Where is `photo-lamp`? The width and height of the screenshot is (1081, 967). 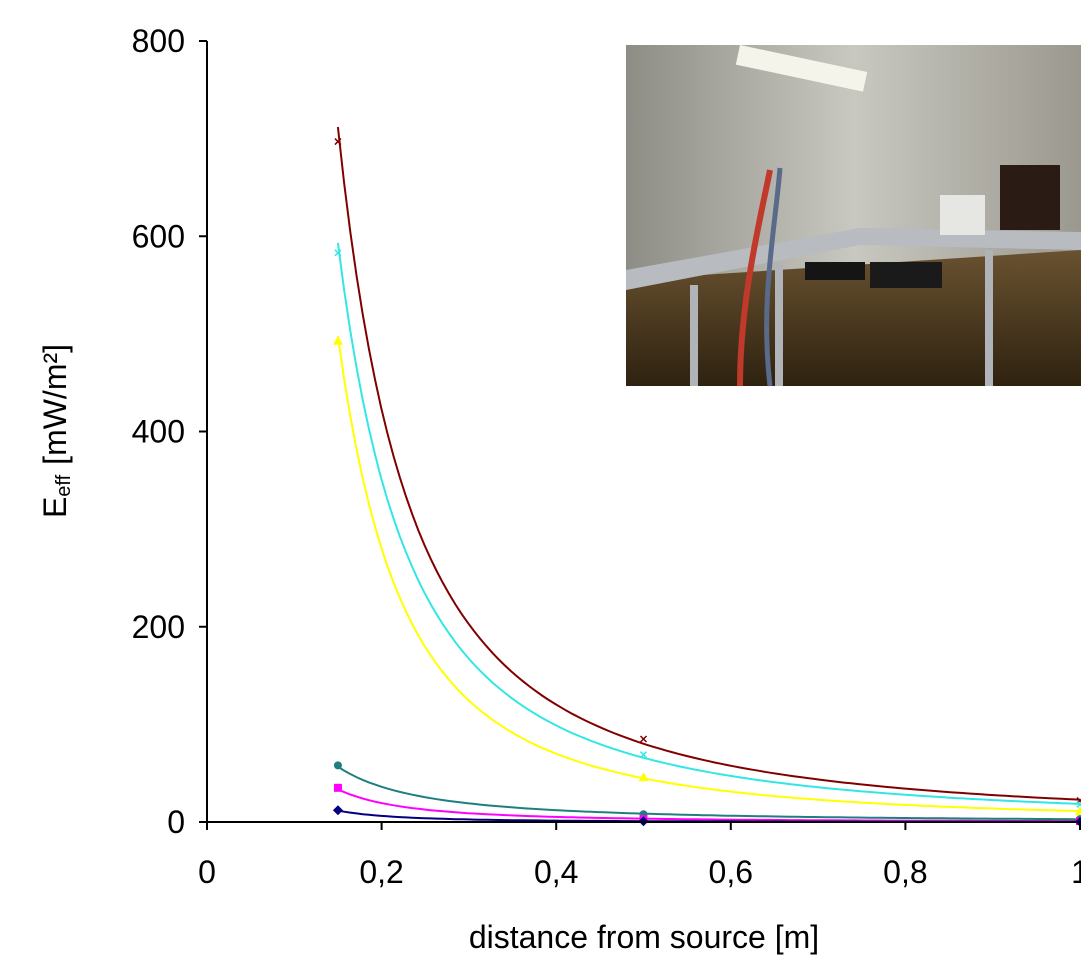
photo-lamp is located at coordinates (801, 68).